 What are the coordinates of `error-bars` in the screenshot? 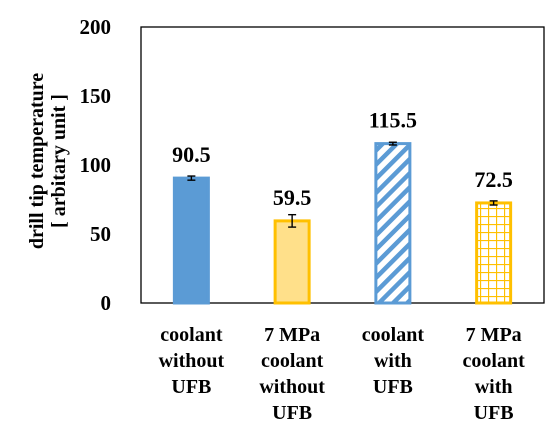 It's located at (342, 184).